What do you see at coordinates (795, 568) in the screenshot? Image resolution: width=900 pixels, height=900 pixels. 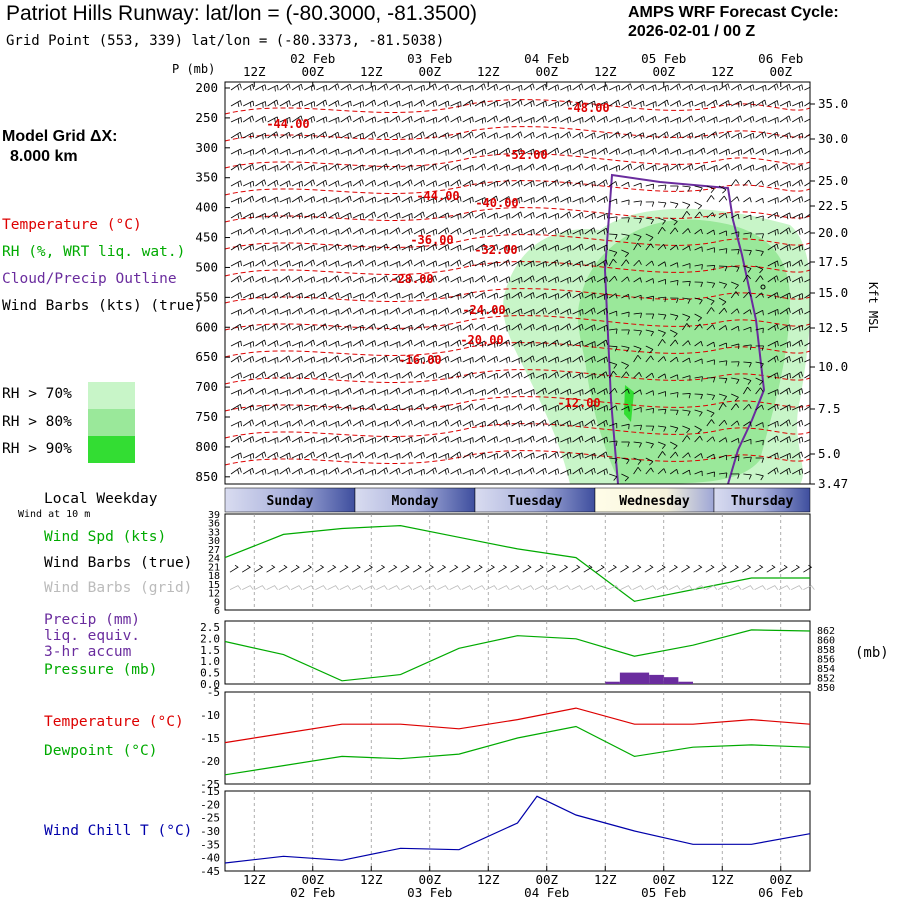 I see `wind-barb-true` at bounding box center [795, 568].